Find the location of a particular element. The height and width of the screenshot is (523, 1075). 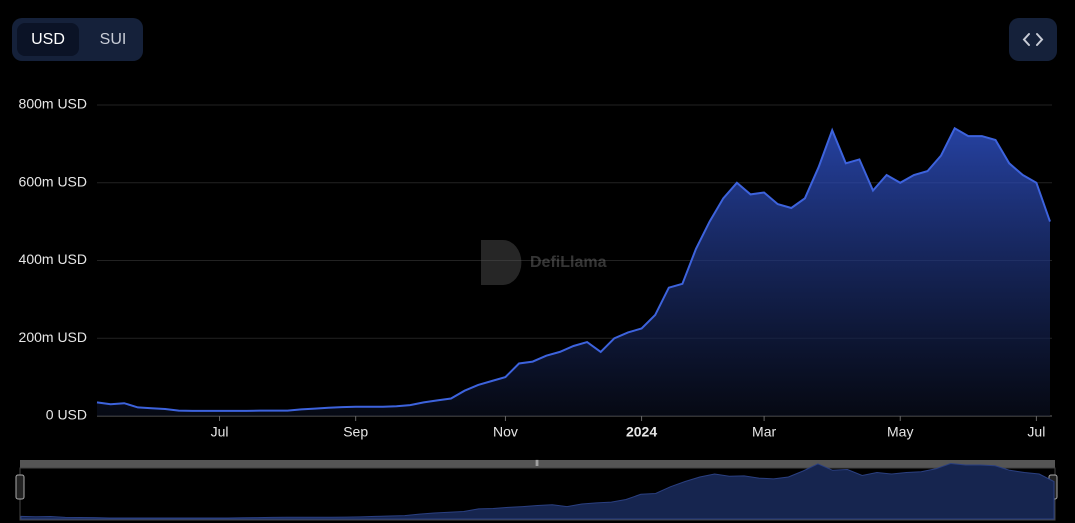

currency-toggle: USD SUI is located at coordinates (77, 39).